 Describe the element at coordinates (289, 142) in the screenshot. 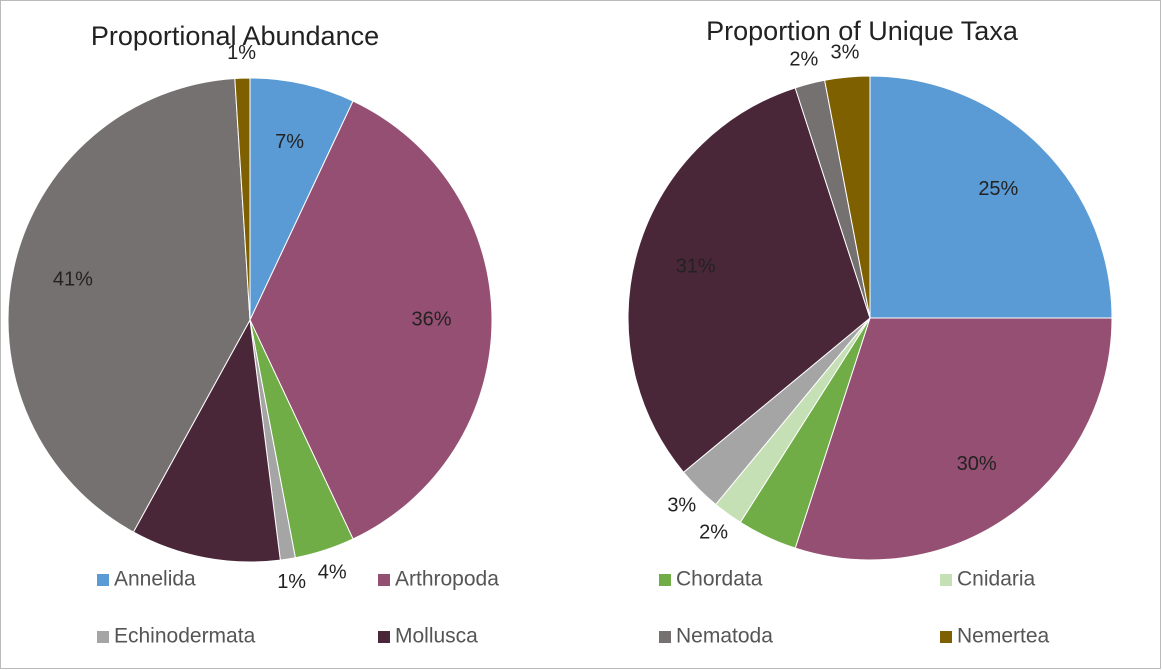

I see `data-label: 7%` at that location.